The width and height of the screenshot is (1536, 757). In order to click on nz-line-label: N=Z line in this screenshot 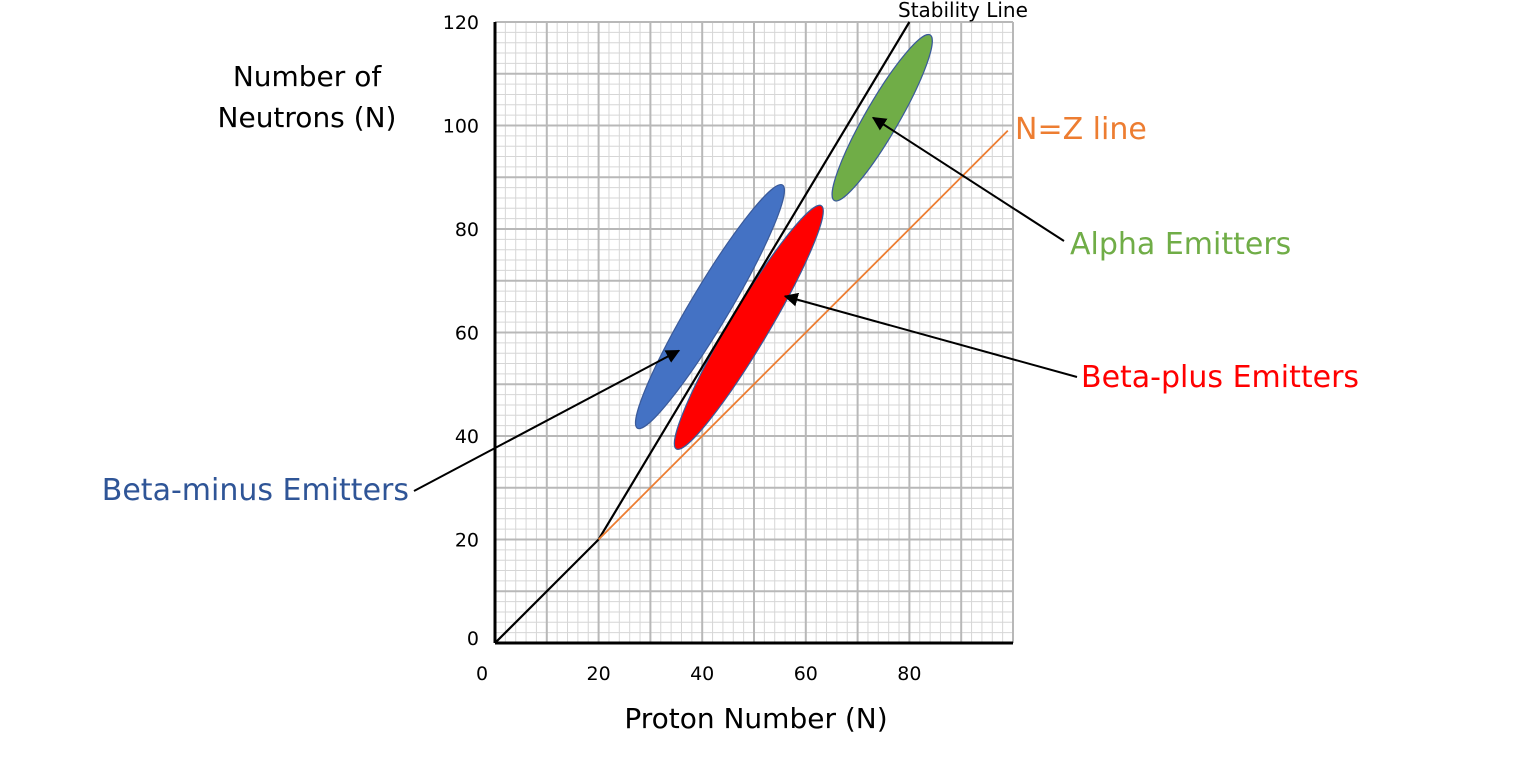, I will do `click(1081, 129)`.